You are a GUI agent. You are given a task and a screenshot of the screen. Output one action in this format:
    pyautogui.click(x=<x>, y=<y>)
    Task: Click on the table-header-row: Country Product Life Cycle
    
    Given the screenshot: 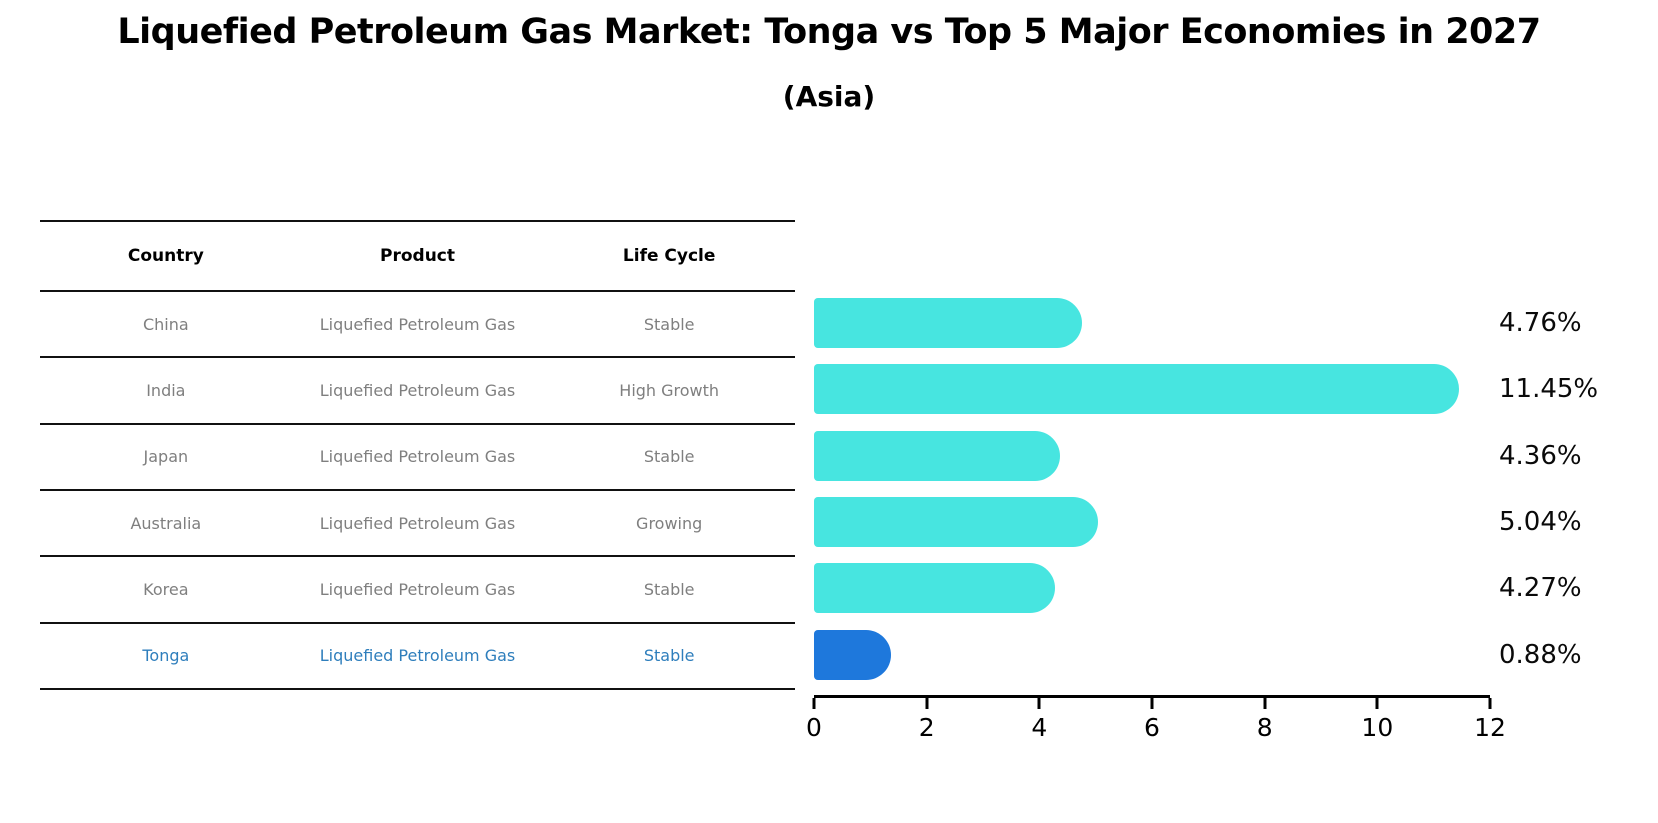 What is the action you would take?
    pyautogui.click(x=417, y=257)
    